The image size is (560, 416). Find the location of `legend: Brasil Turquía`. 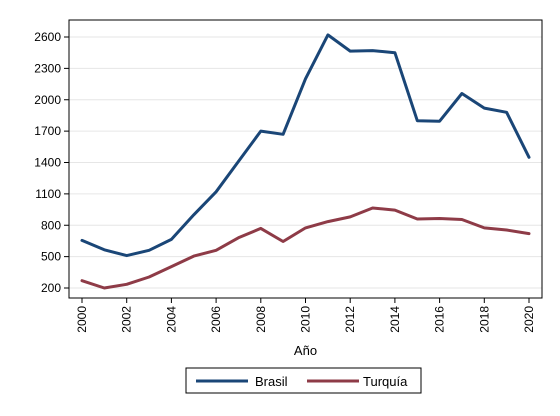

legend: Brasil Turquía is located at coordinates (303, 380).